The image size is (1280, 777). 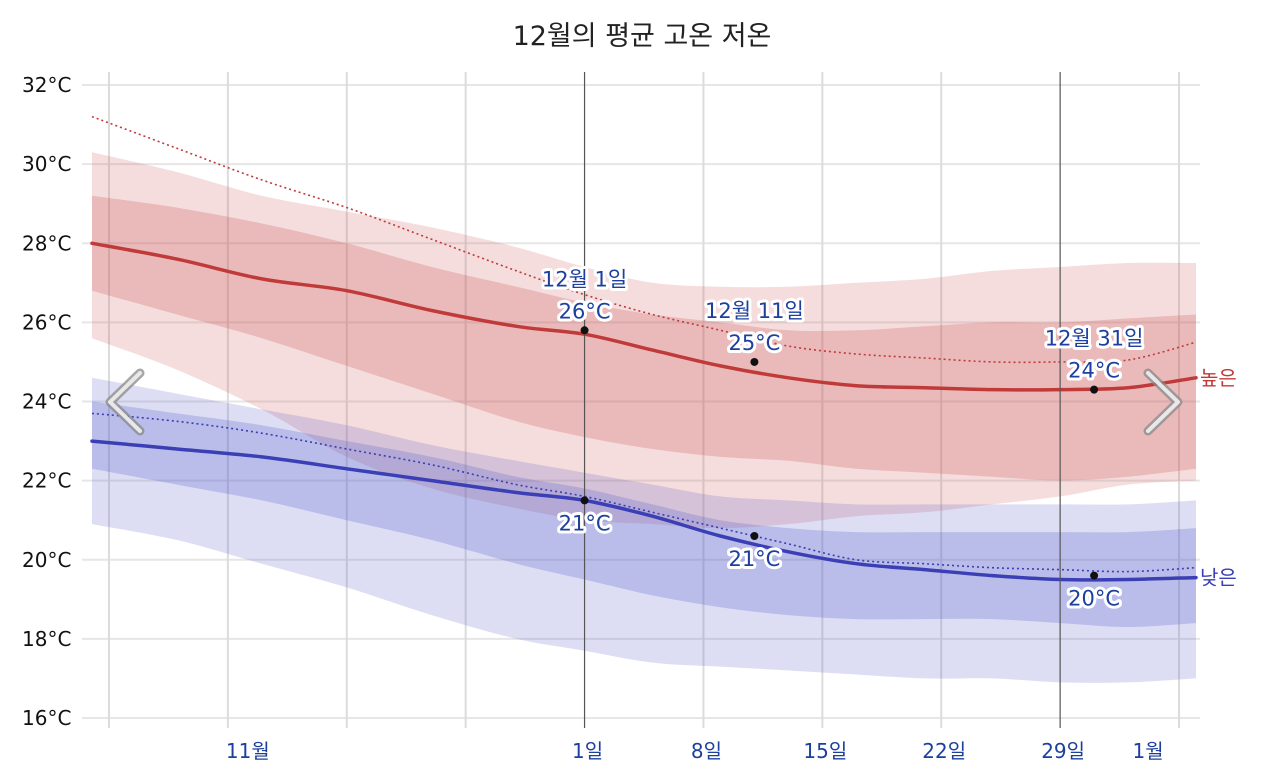 I want to click on y-tick-label: 26°C, so click(x=46, y=322).